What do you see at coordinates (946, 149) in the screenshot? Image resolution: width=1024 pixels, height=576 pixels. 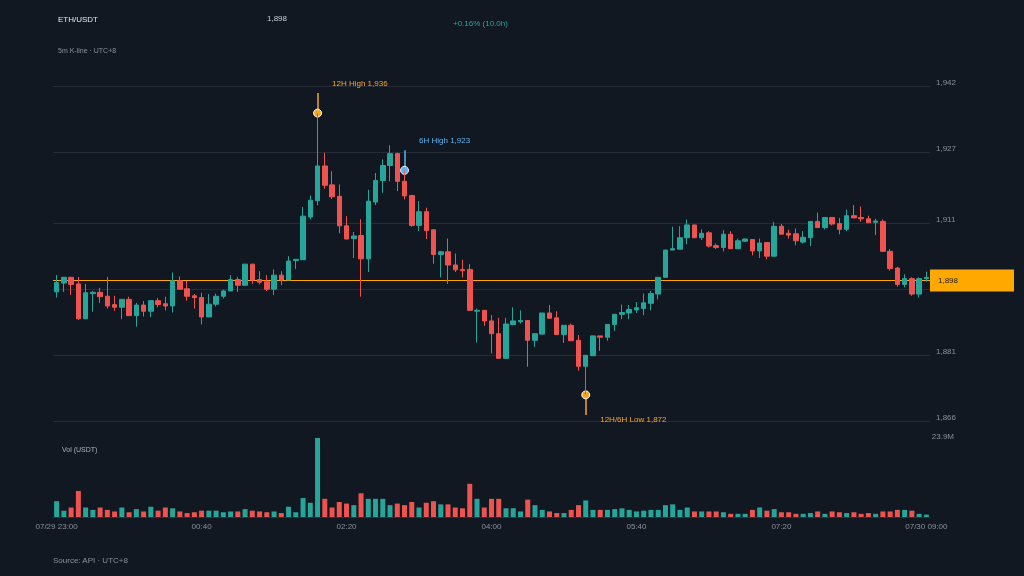 I see `y-tick-label: 1,927` at bounding box center [946, 149].